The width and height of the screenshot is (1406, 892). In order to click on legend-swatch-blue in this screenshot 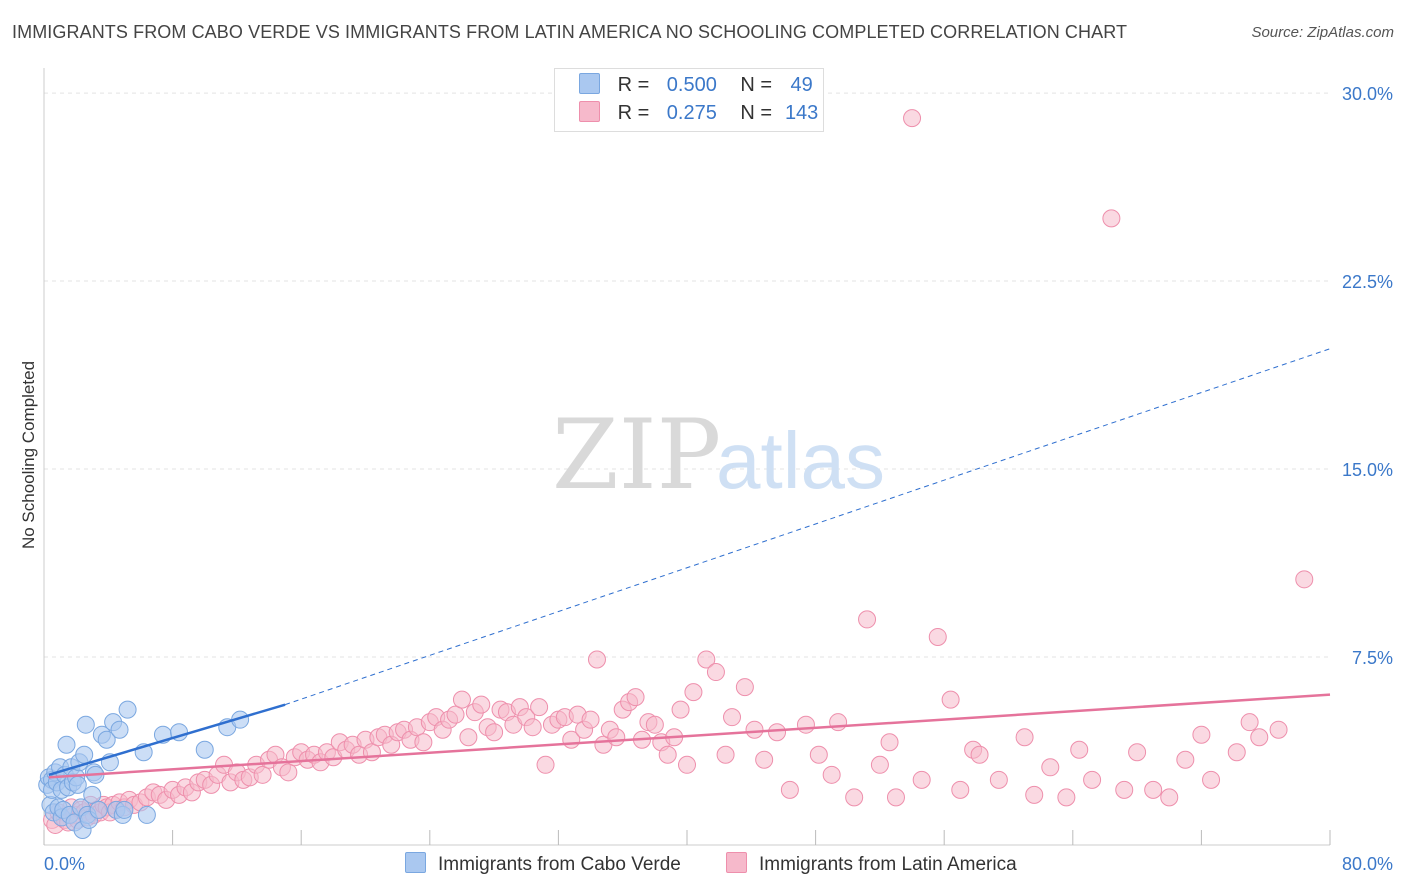, I will do `click(589, 83)`.